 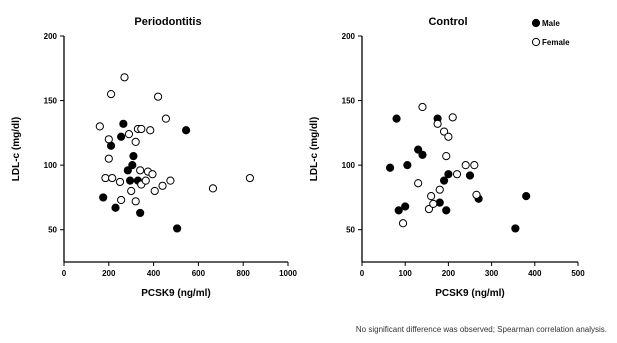 I want to click on chart-title: Control, so click(x=447, y=22).